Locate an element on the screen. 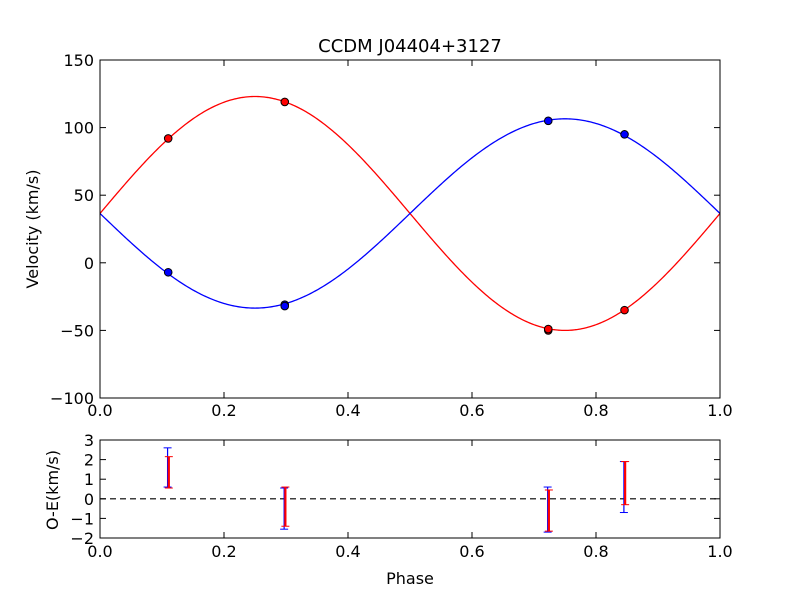 The width and height of the screenshot is (800, 600). residual-x-tick-label: 0.6 is located at coordinates (471, 551).